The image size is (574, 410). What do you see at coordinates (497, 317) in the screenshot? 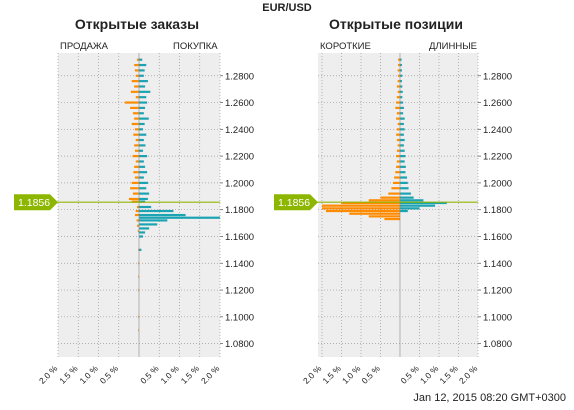
I see `positions-price-tick-label: 1.1000` at bounding box center [497, 317].